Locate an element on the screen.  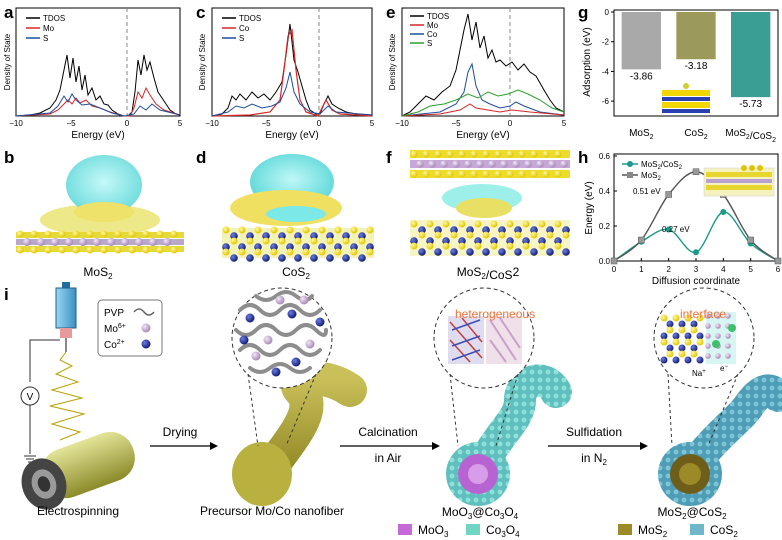
label-d: CoS2 is located at coordinates (296, 273).